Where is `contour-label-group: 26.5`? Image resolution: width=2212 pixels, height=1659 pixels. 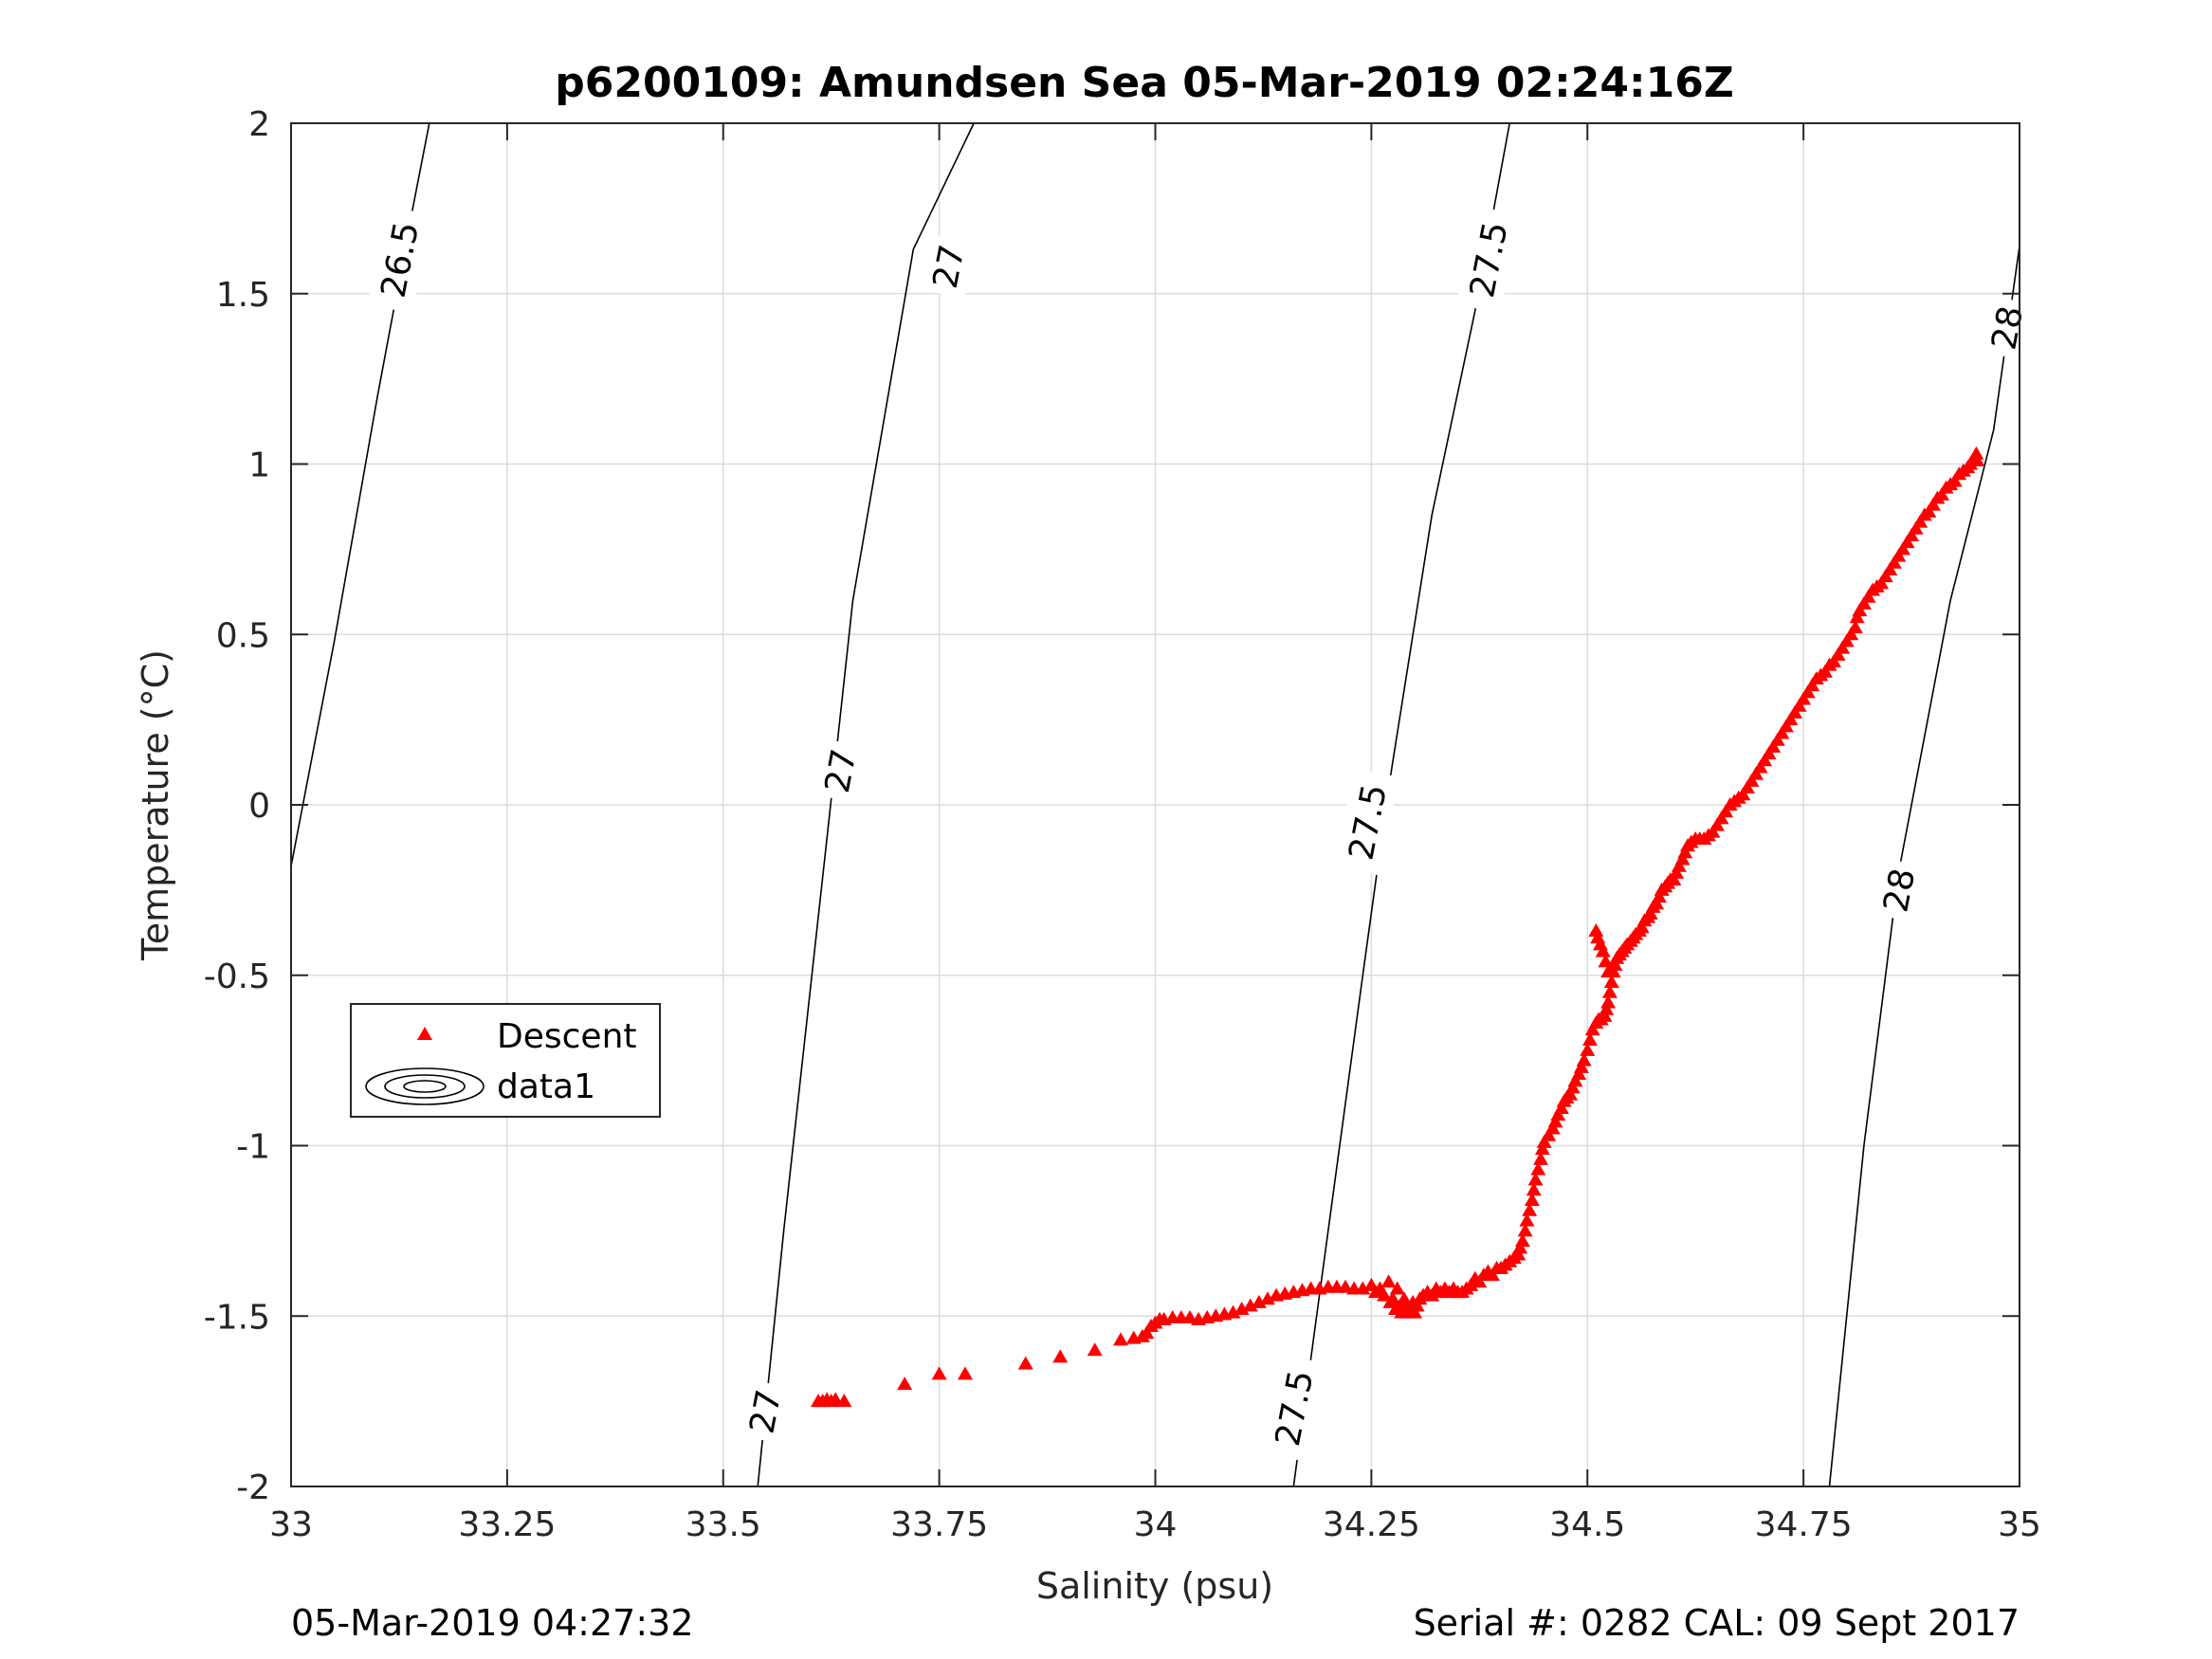 contour-label-group: 26.5 is located at coordinates (399, 260).